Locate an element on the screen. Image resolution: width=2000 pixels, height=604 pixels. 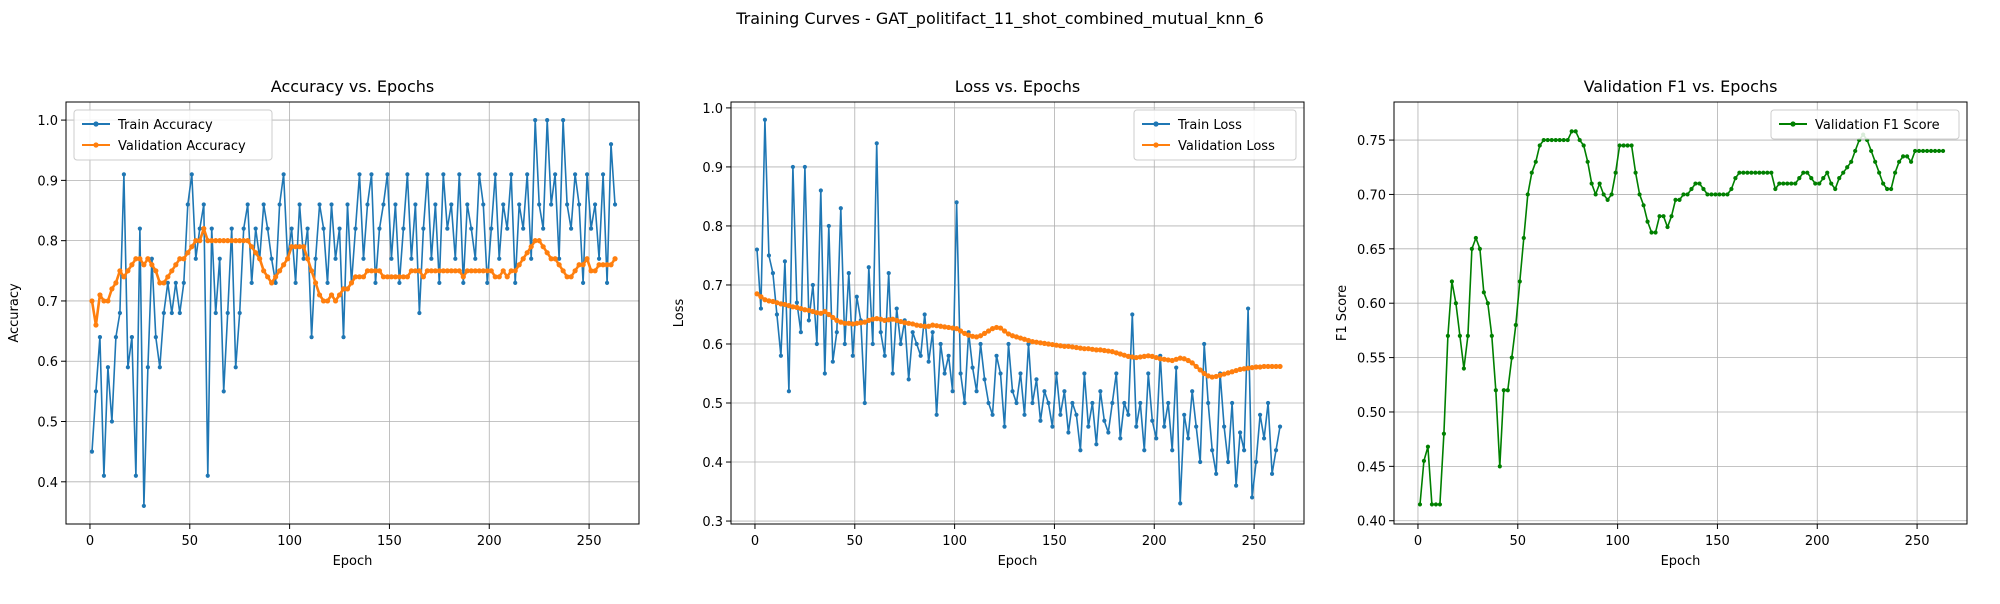
x-tick-label: 100 is located at coordinates (954, 541).